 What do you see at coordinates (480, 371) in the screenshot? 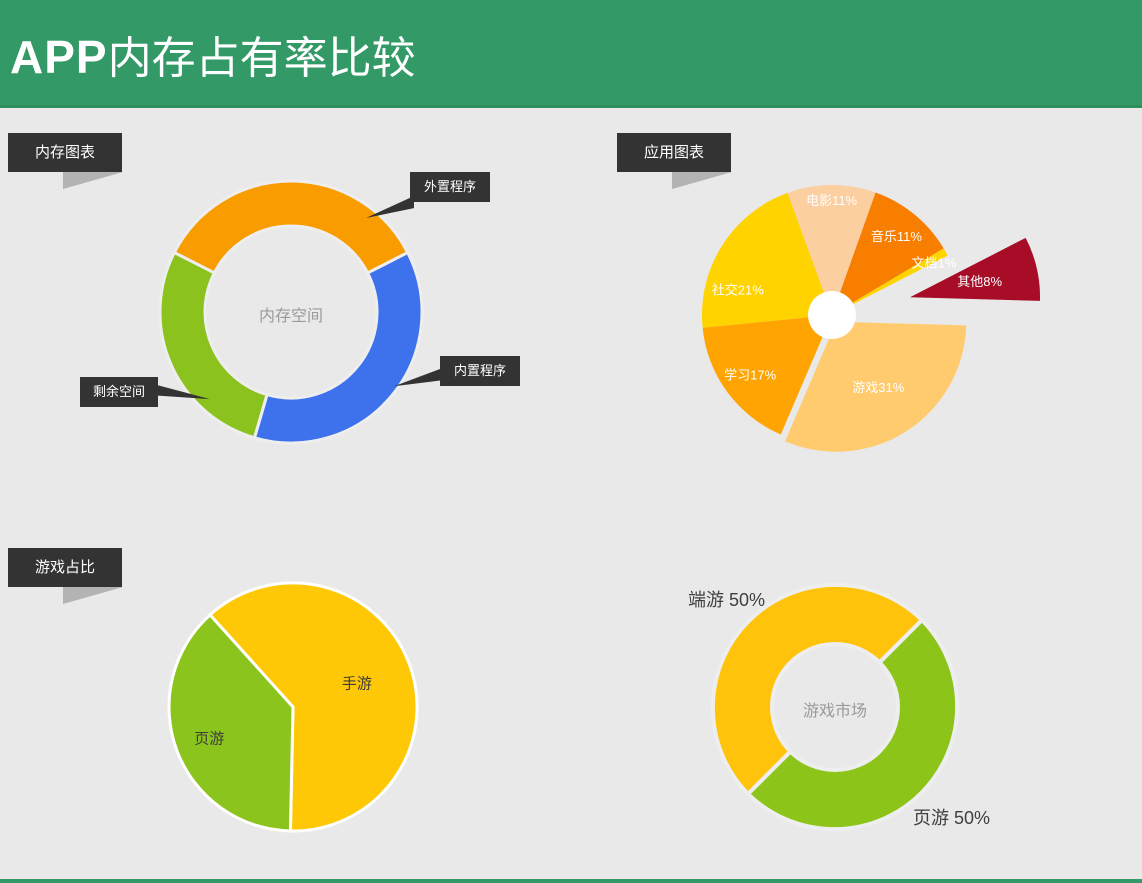
I see `callout-builtin-programs: 内置程序` at bounding box center [480, 371].